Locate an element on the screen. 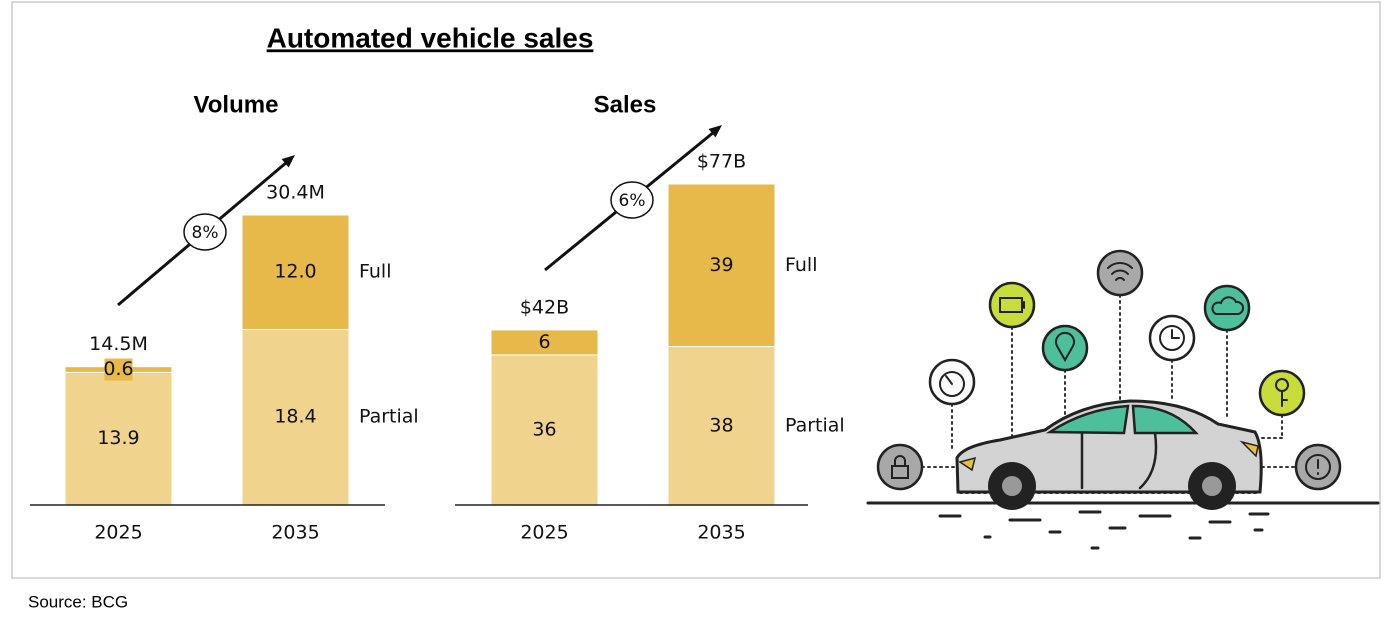 The image size is (1393, 625). data-label: 0.6 is located at coordinates (118, 369).